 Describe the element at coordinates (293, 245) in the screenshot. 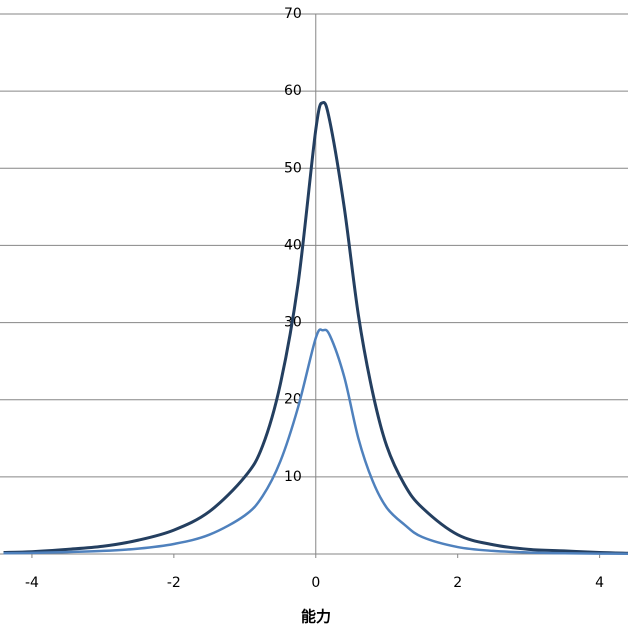

I see `y-tick-label: 40` at that location.